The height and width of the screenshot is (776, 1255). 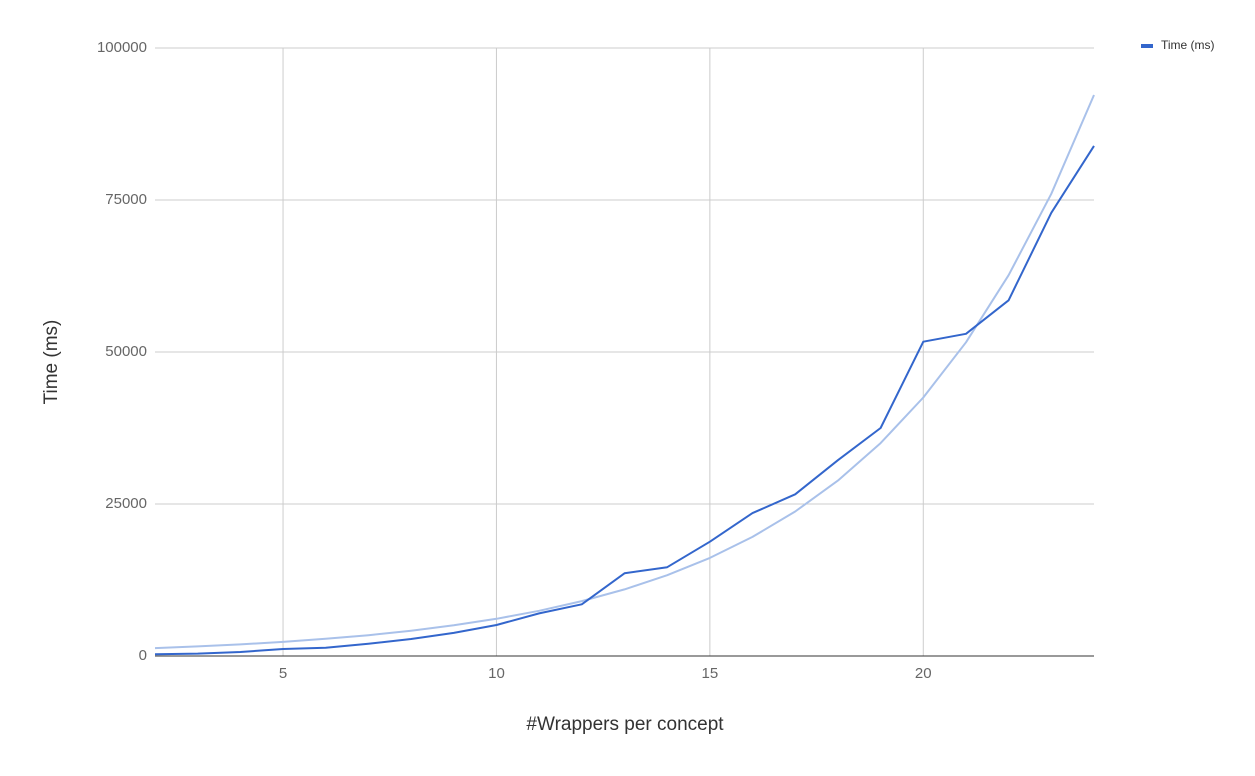 I want to click on x-tick-label: 15, so click(x=710, y=673).